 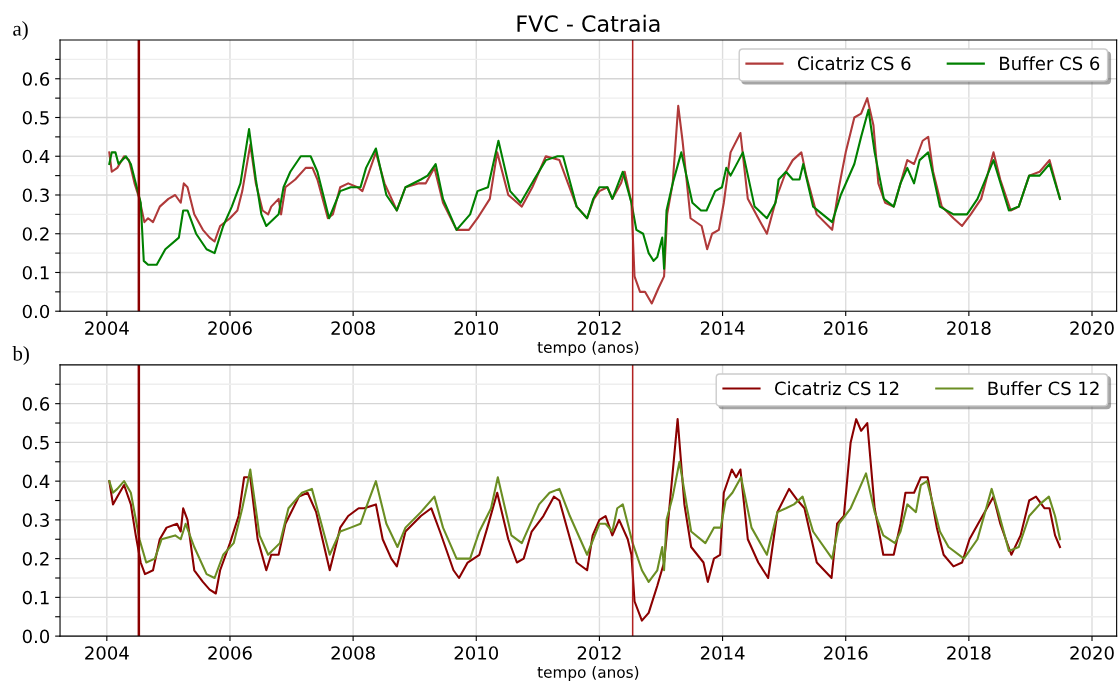 I want to click on legend-label: Buffer CS 6, so click(x=1050, y=63).